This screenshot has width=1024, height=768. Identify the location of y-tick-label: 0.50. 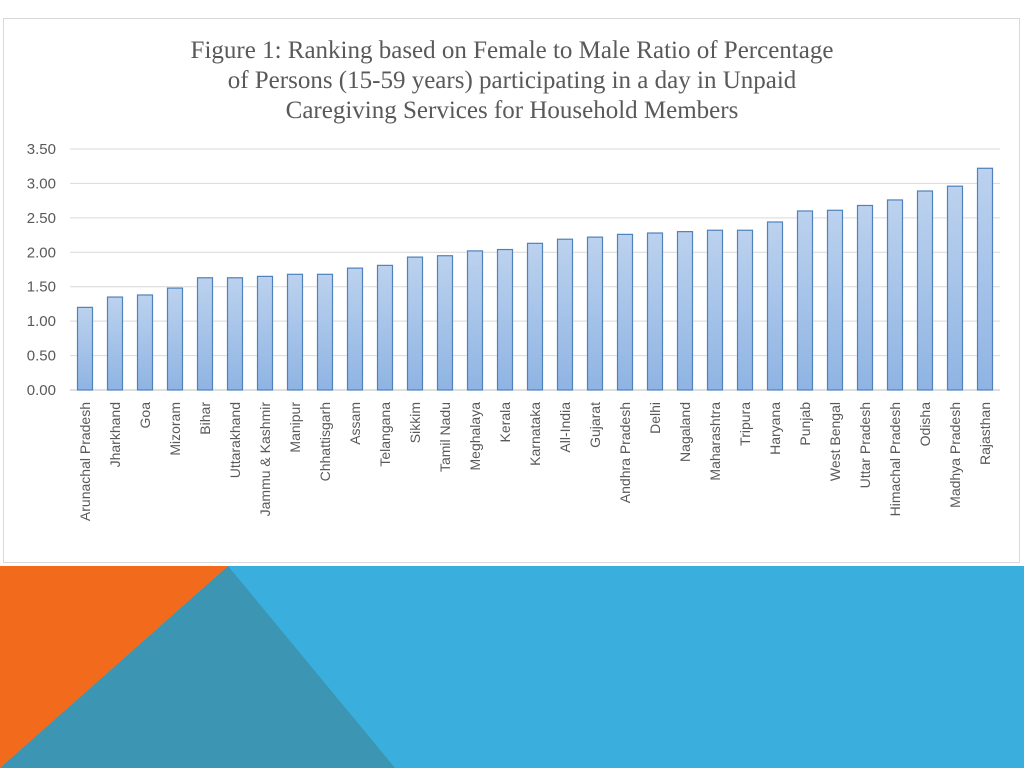
(41, 356).